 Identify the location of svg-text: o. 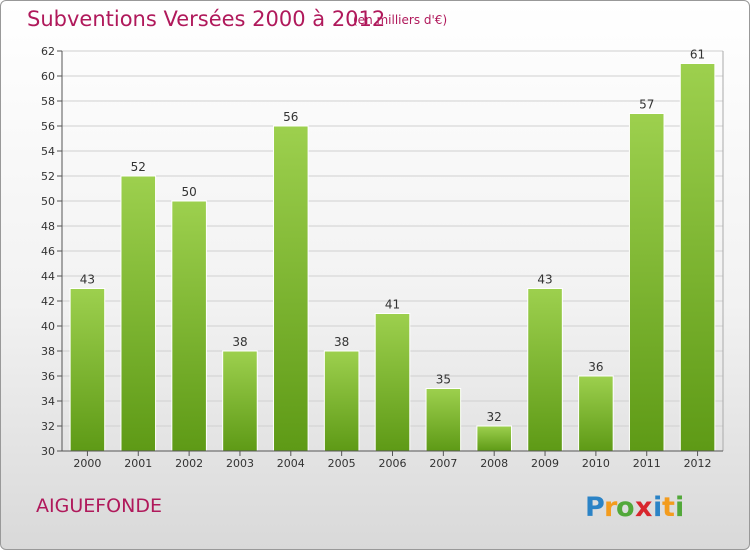
(625, 507).